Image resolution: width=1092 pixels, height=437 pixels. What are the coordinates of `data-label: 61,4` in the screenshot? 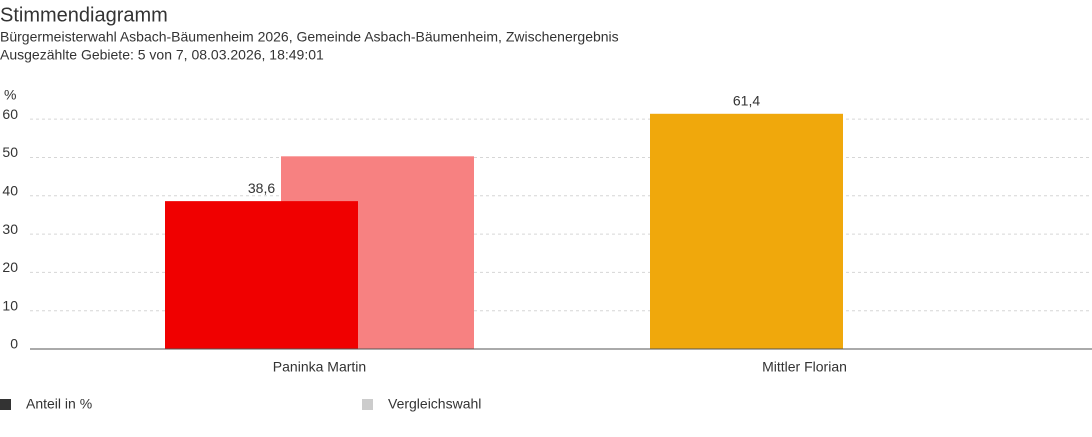 It's located at (746, 100).